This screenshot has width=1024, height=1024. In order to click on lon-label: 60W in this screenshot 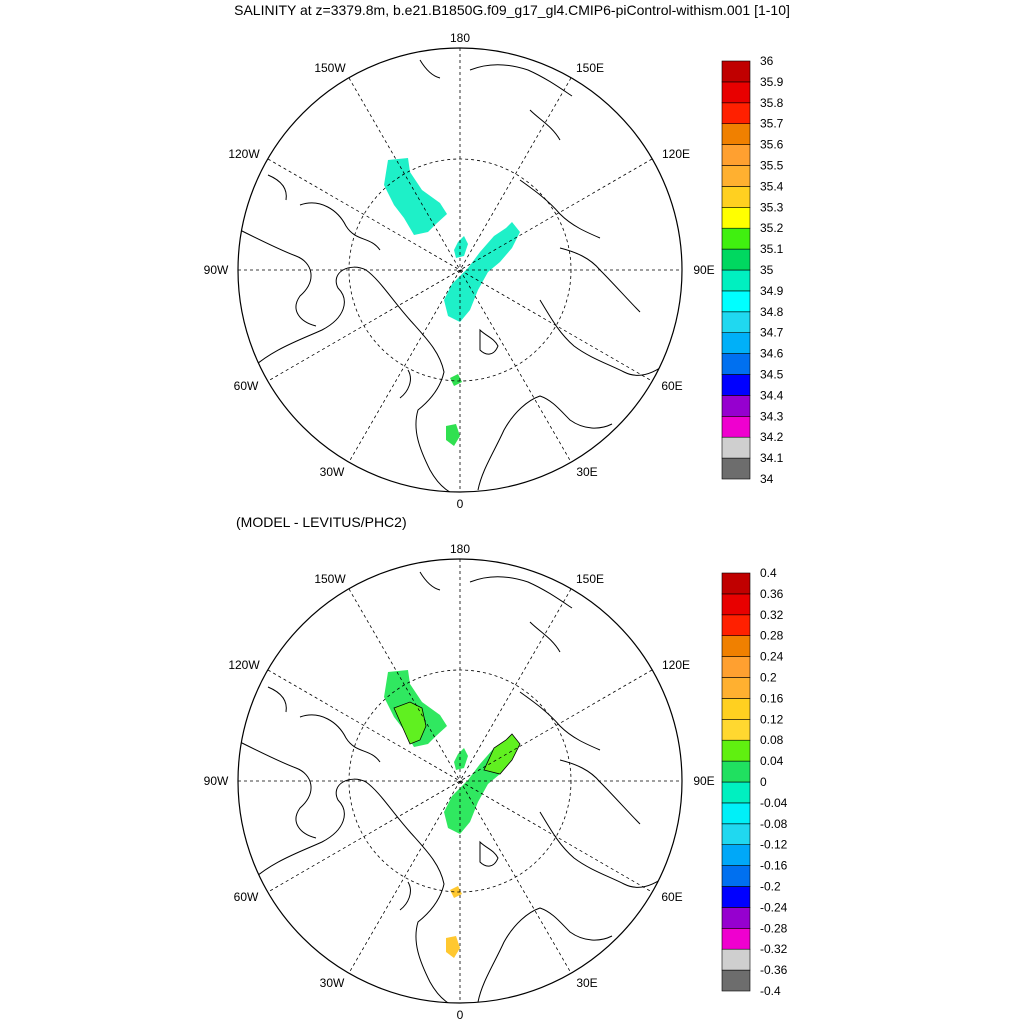, I will do `click(246, 386)`.